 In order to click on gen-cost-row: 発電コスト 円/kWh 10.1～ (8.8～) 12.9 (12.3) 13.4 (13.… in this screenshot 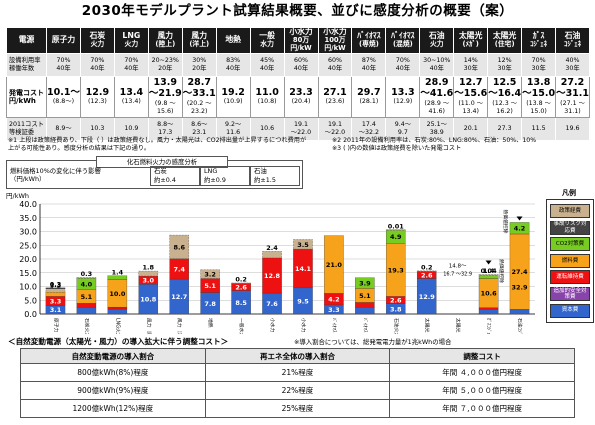, I will do `click(298, 96)`.